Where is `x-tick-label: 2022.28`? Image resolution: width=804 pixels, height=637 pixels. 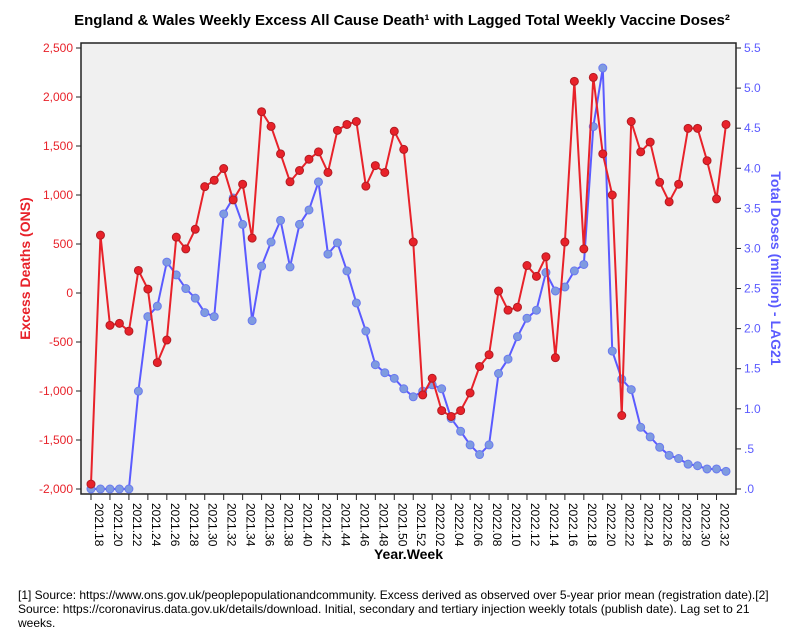
x-tick-label: 2022.28 is located at coordinates (687, 525).